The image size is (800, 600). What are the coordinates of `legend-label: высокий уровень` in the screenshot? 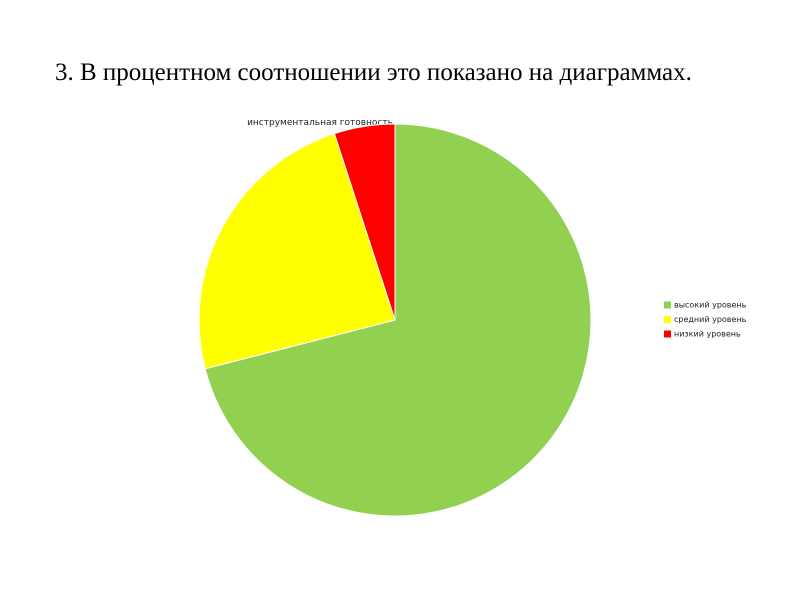 It's located at (710, 305).